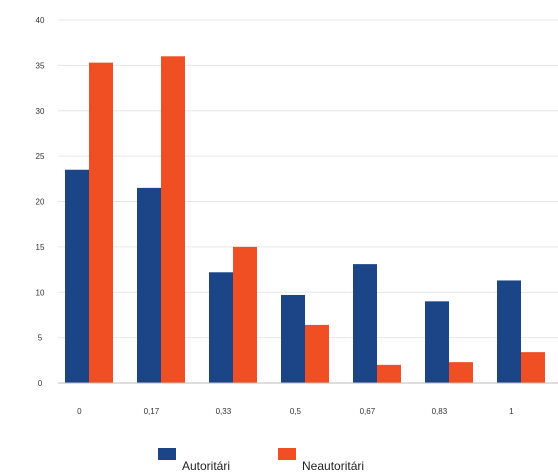 Image resolution: width=558 pixels, height=475 pixels. Describe the element at coordinates (261, 460) in the screenshot. I see `legend: Autoritári Neautoritári` at that location.